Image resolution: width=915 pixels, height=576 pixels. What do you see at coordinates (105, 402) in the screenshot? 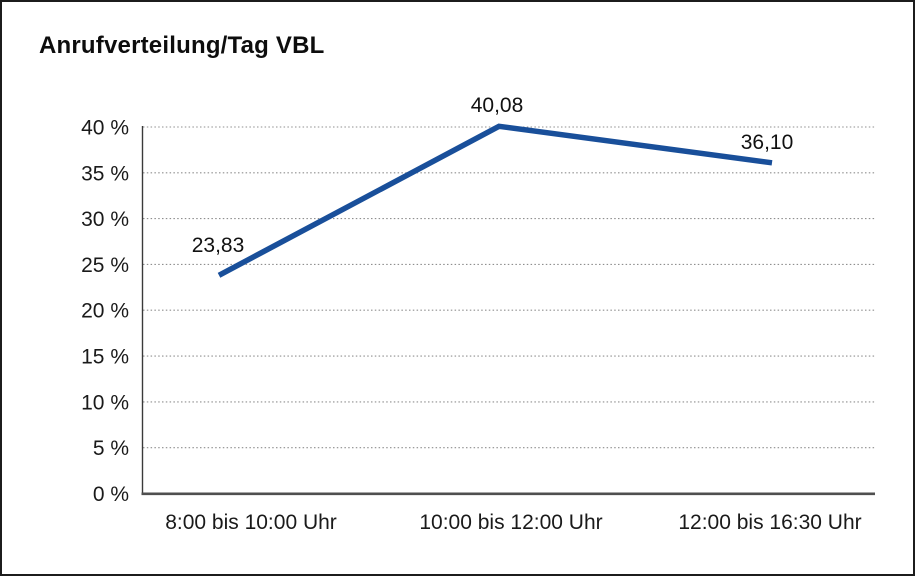
I see `y-tick-label: 10 %` at bounding box center [105, 402].